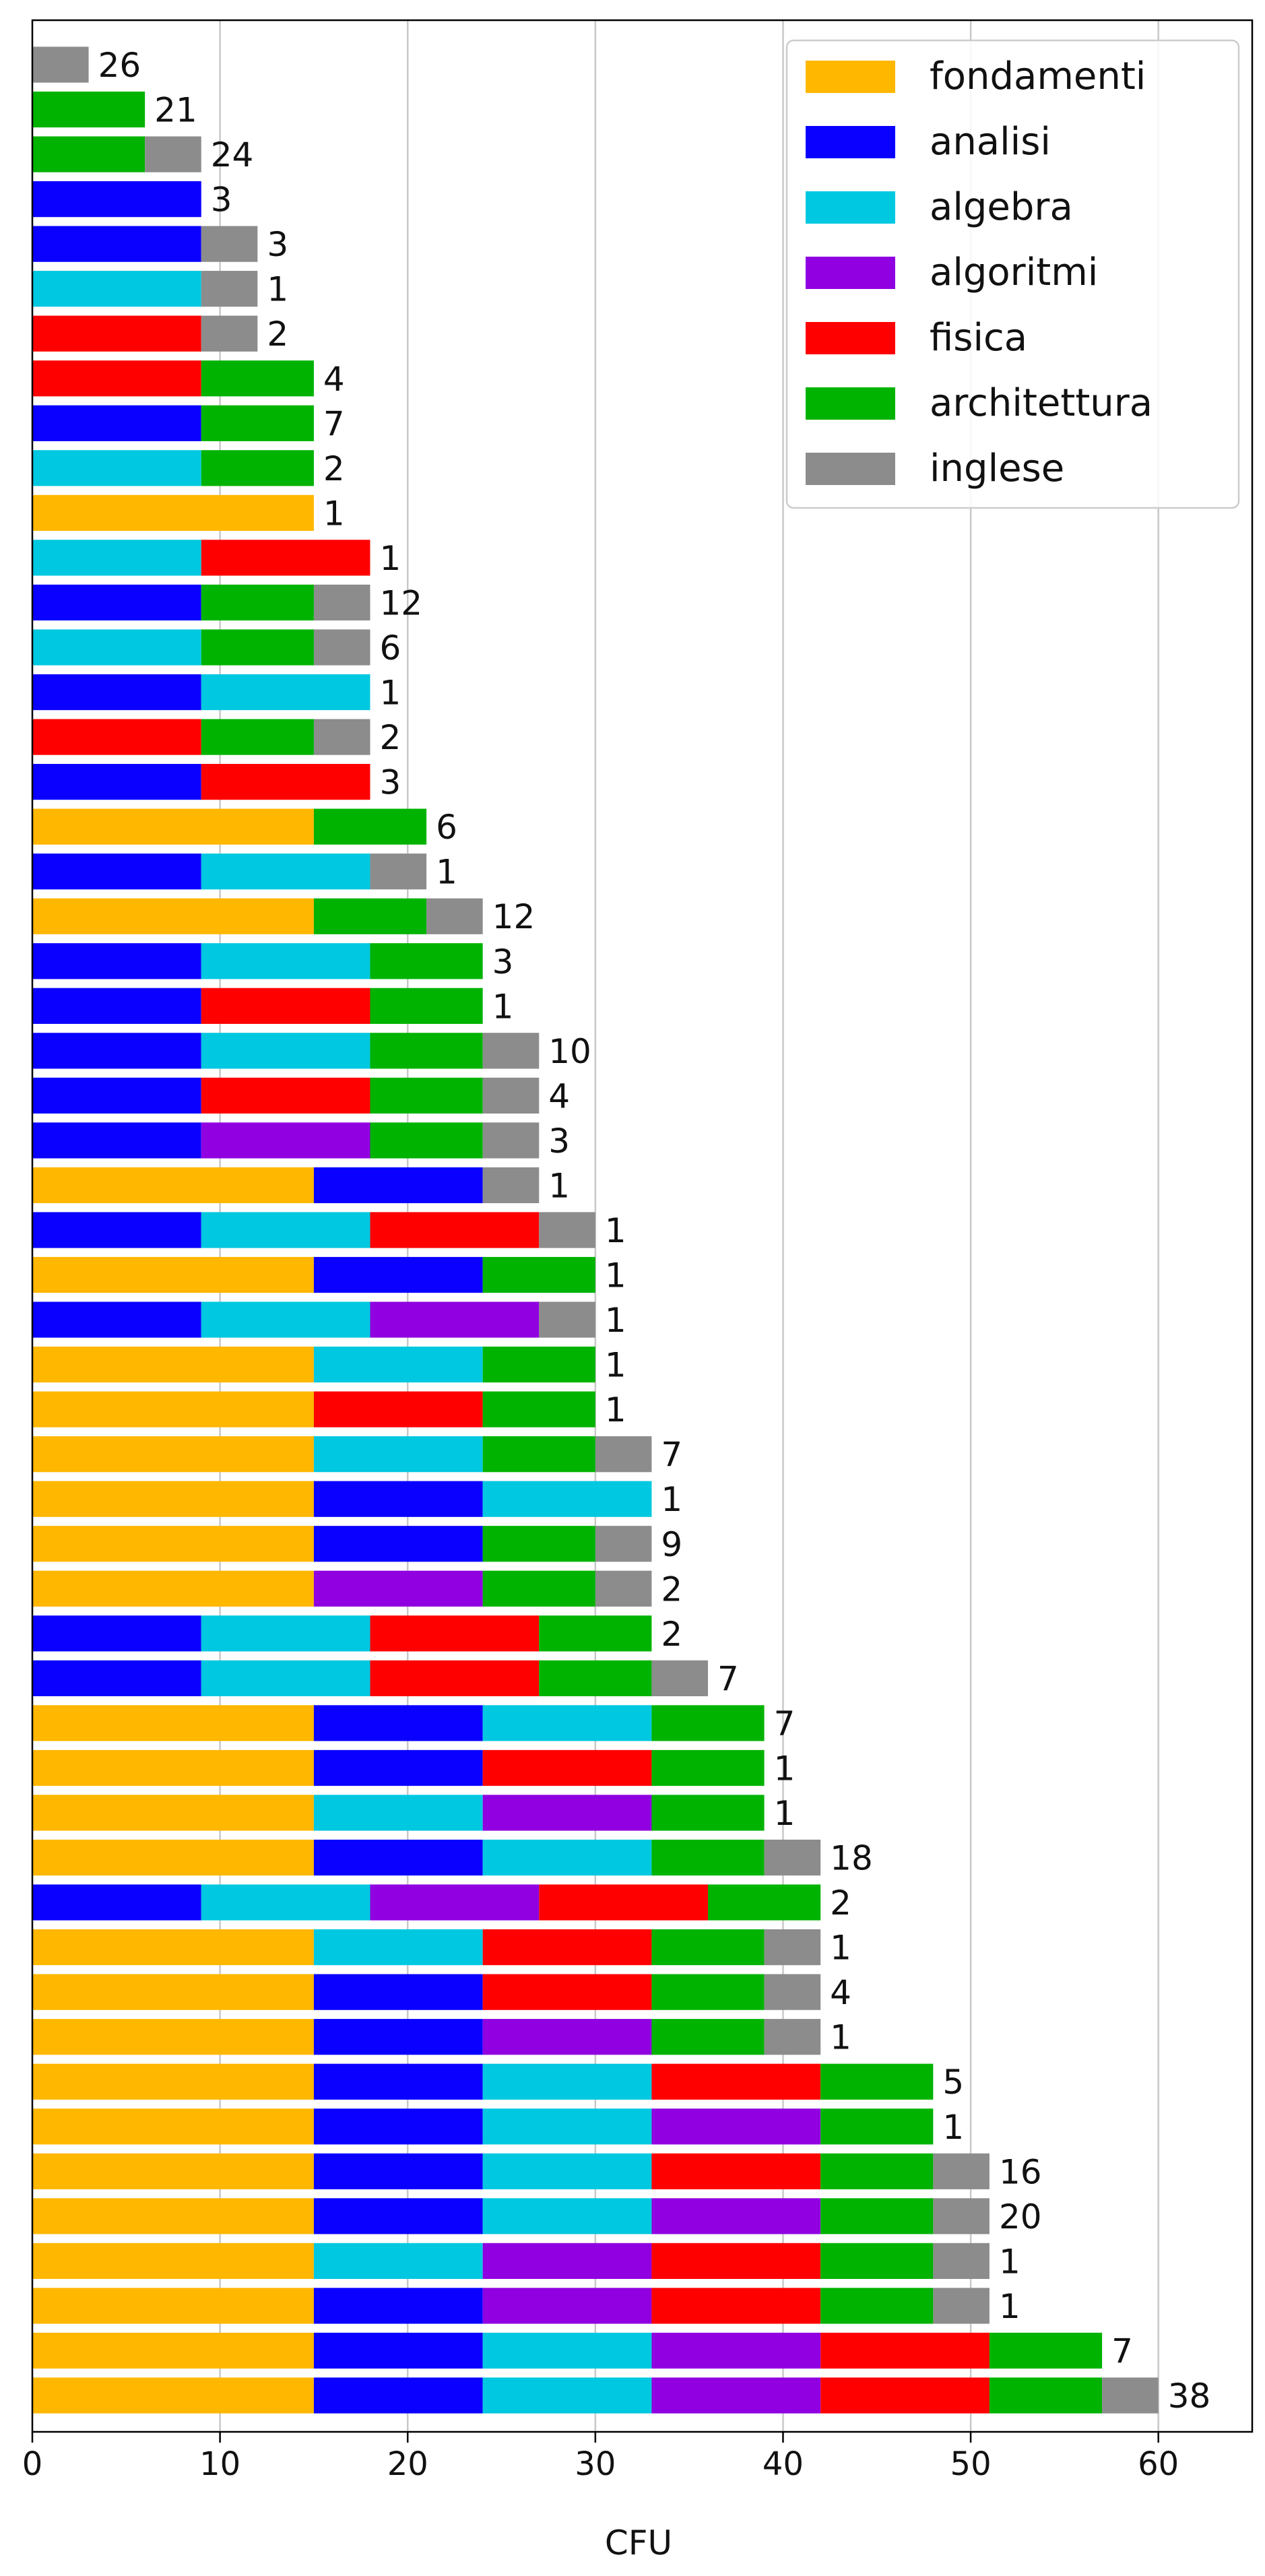 The height and width of the screenshot is (2576, 1265). Describe the element at coordinates (708, 2037) in the screenshot. I see `bar-44-segment-architettura` at that location.